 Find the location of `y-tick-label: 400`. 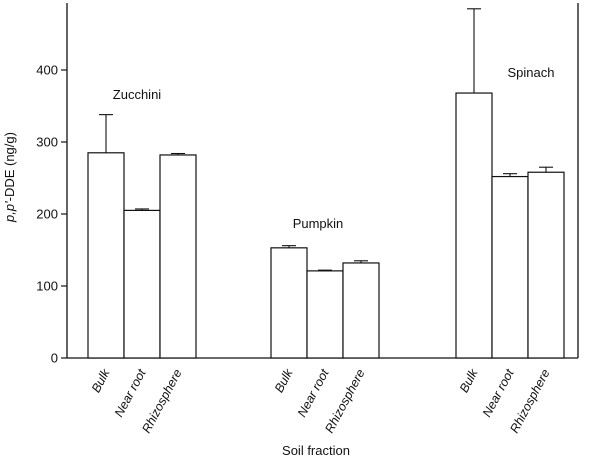

y-tick-label: 400 is located at coordinates (47, 70).